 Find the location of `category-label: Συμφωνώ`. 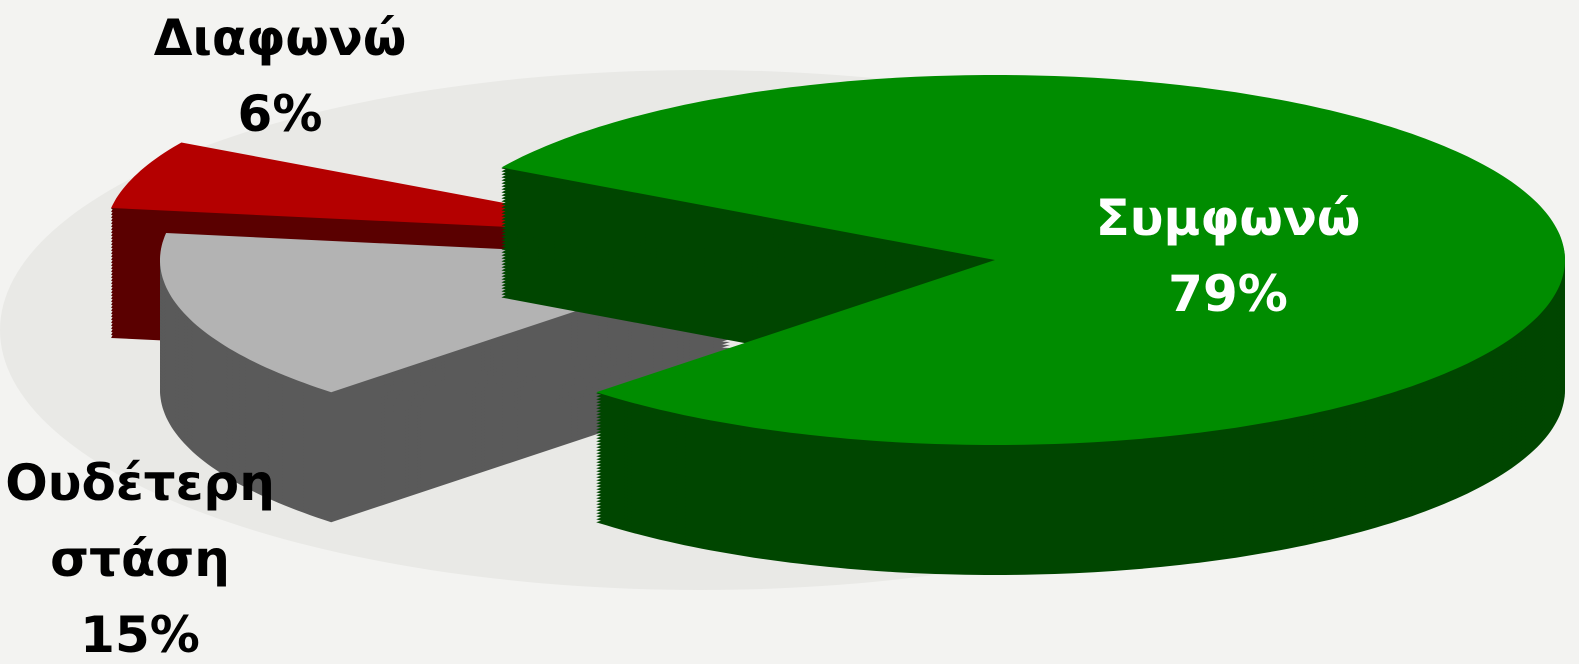

category-label: Συμφωνώ is located at coordinates (1228, 218).